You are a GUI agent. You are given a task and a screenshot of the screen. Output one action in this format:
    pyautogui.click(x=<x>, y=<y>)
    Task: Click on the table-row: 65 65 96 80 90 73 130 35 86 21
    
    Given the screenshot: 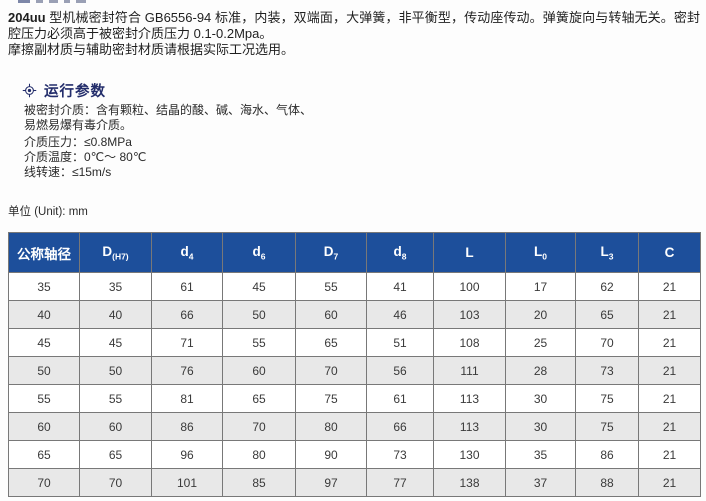 What is the action you would take?
    pyautogui.click(x=354, y=454)
    